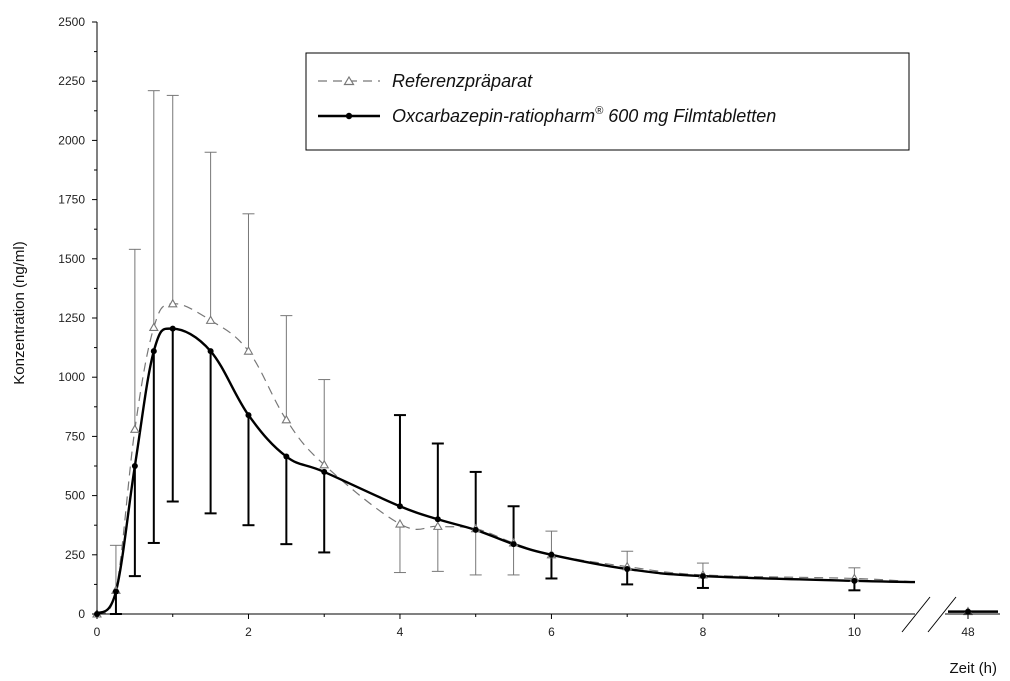 The image size is (1010, 681). What do you see at coordinates (493, 116) in the screenshot?
I see `legend-test-name: Oxcarbazepin-ratiopharm` at bounding box center [493, 116].